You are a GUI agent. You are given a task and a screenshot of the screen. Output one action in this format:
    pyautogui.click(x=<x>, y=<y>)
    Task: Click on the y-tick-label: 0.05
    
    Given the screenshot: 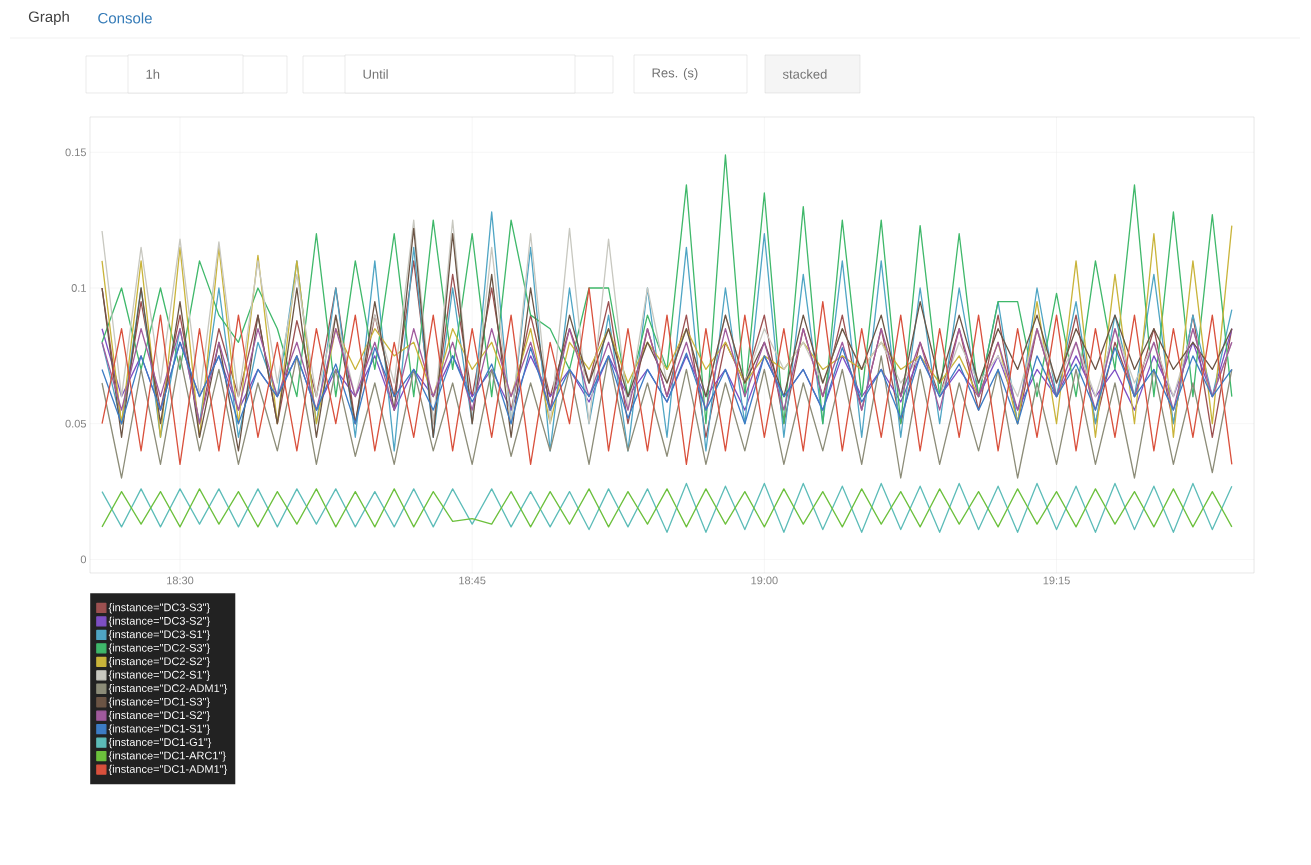 What is the action you would take?
    pyautogui.click(x=75, y=423)
    